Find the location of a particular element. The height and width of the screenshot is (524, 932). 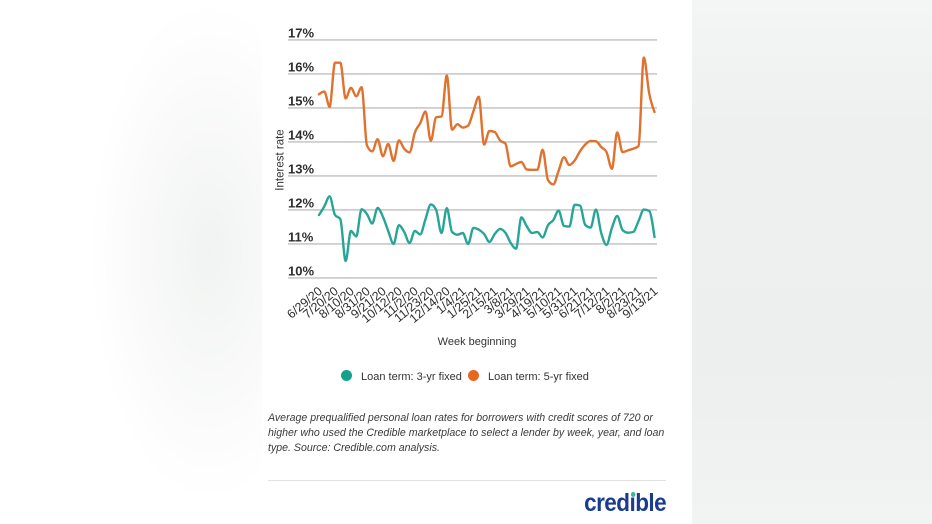

svg-text: 16% is located at coordinates (301, 66).